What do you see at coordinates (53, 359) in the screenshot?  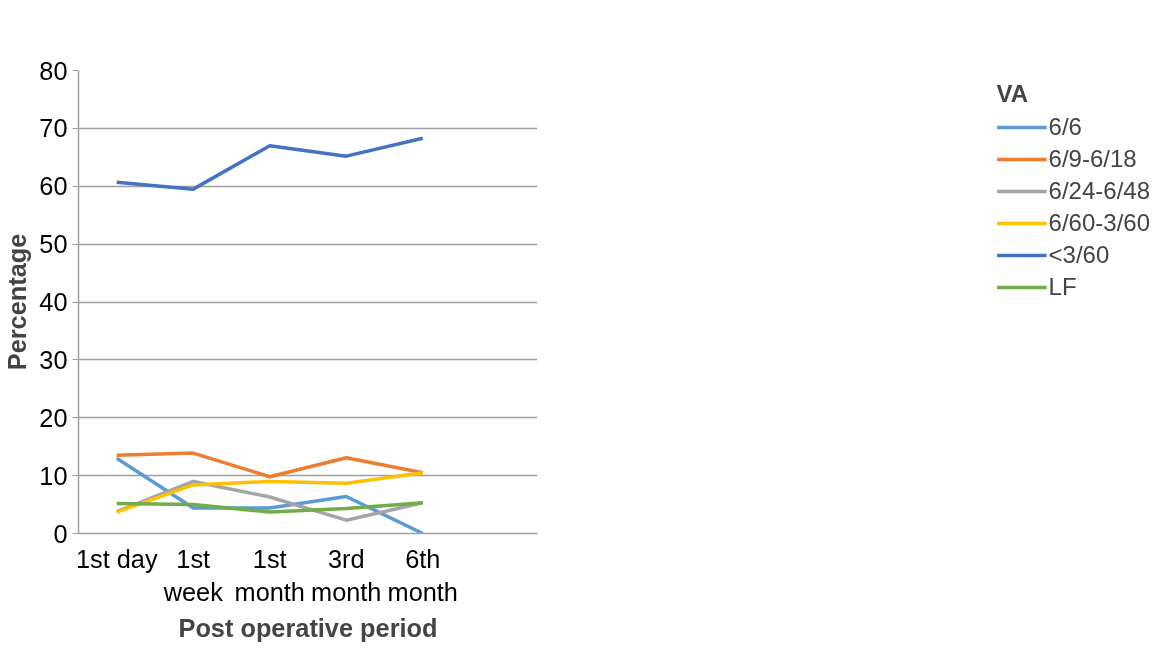 I see `y-tick-label: 30` at bounding box center [53, 359].